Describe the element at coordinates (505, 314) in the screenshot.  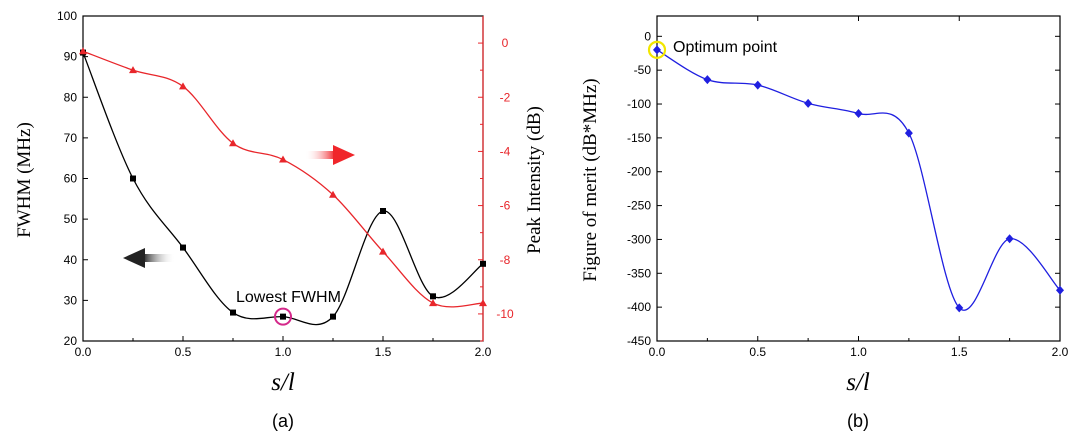
I see `y-tick-label-right: -10` at that location.